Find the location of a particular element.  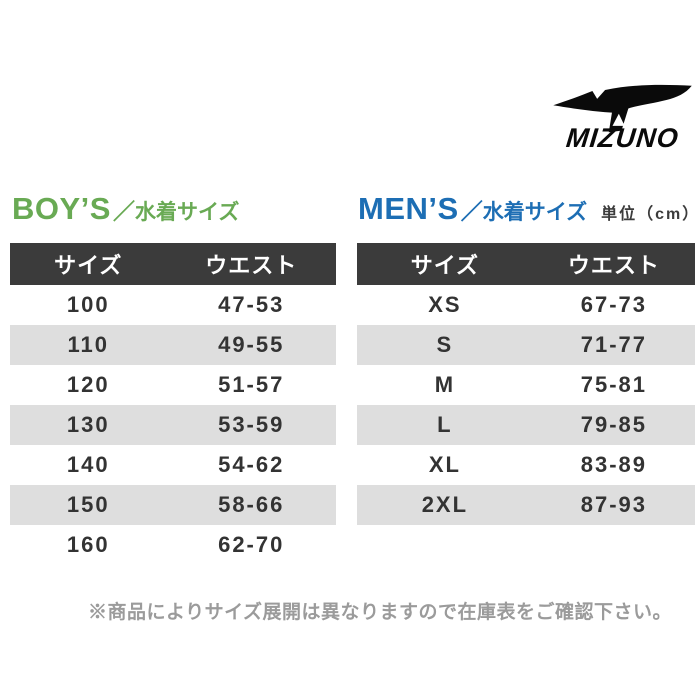

size-cell: 2XL is located at coordinates (445, 504).